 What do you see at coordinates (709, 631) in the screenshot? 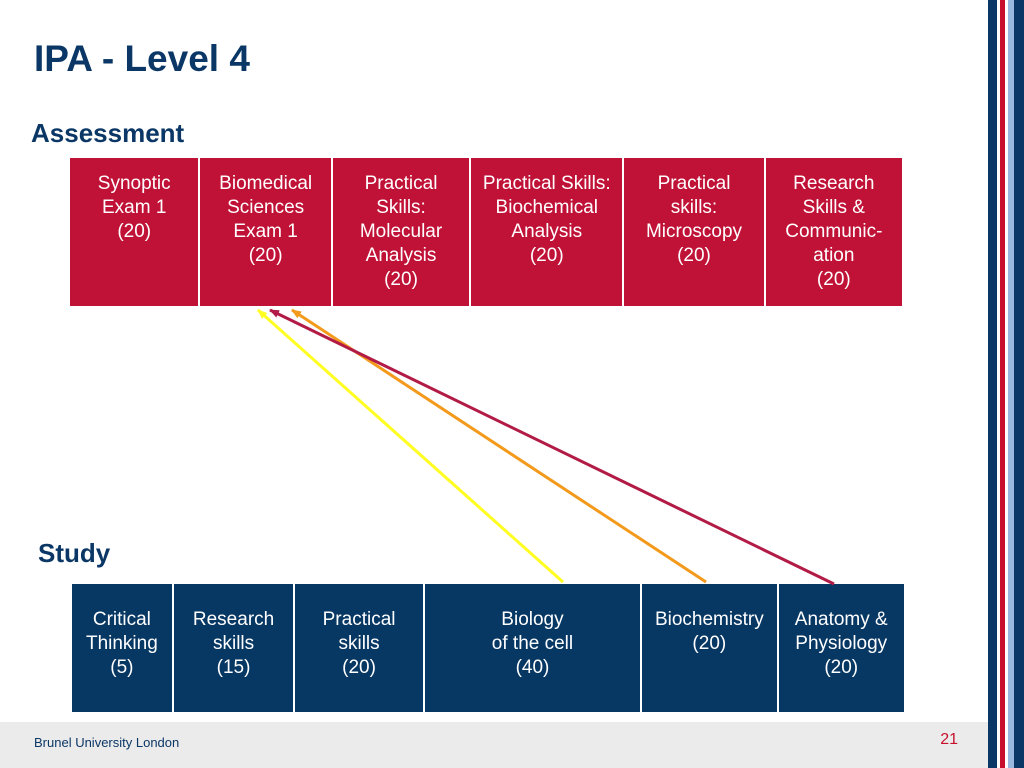
I see `study-box-label: Biochemistry (20)` at bounding box center [709, 631].